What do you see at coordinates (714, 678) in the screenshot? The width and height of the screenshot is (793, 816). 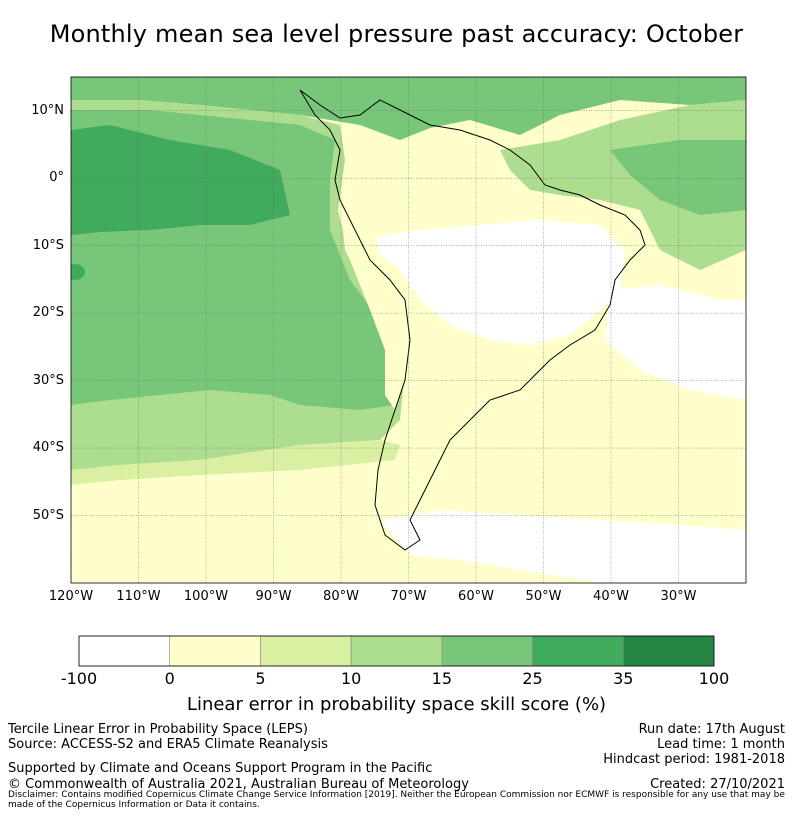 I see `colorbar-tick-label: 100` at bounding box center [714, 678].